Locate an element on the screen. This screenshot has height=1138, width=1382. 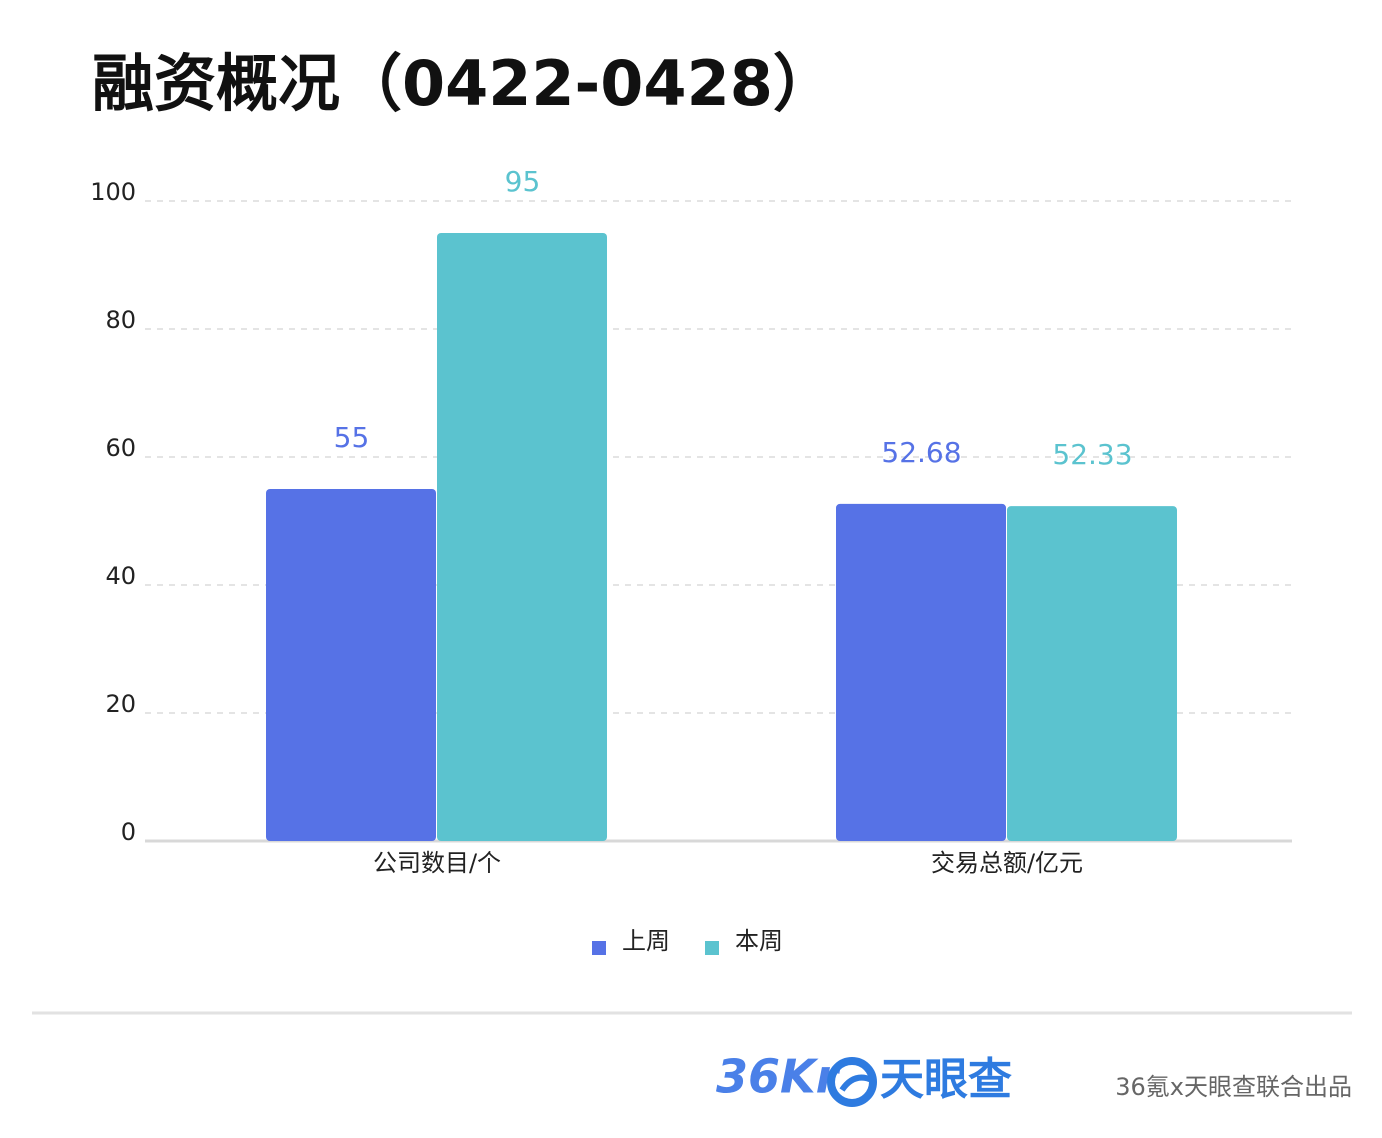
legend-label: 本周 is located at coordinates (759, 941).